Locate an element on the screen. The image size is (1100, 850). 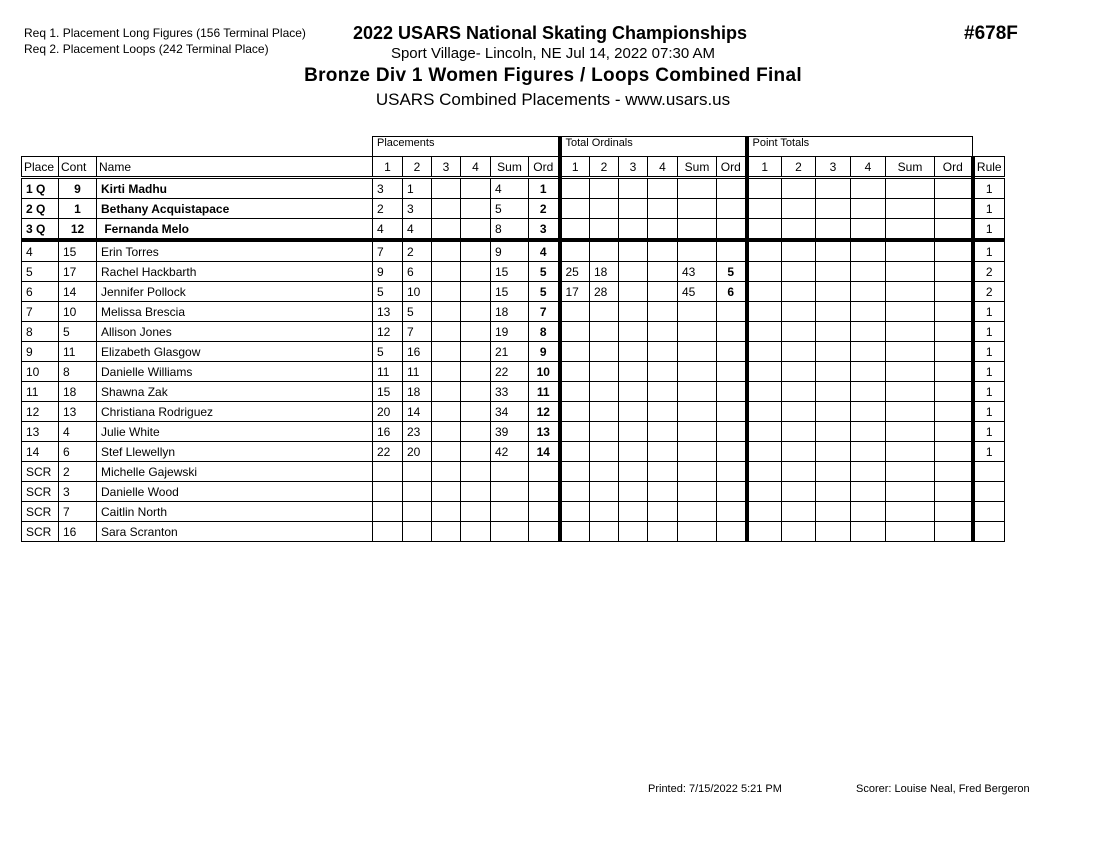
placement-cell: 16 is located at coordinates (387, 431).